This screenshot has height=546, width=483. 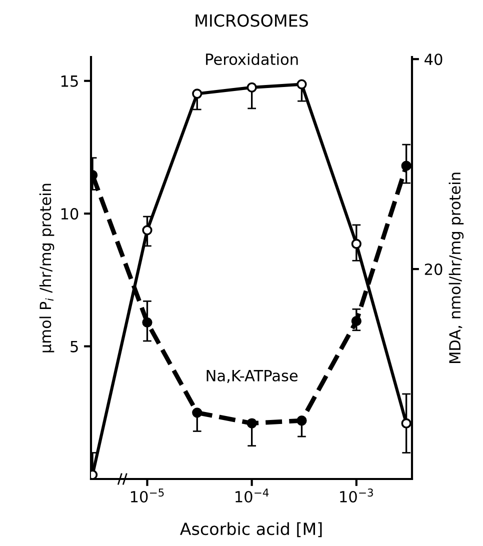 What do you see at coordinates (356, 495) in the screenshot?
I see `x-tick-label: 10$^{−3}$` at bounding box center [356, 495].